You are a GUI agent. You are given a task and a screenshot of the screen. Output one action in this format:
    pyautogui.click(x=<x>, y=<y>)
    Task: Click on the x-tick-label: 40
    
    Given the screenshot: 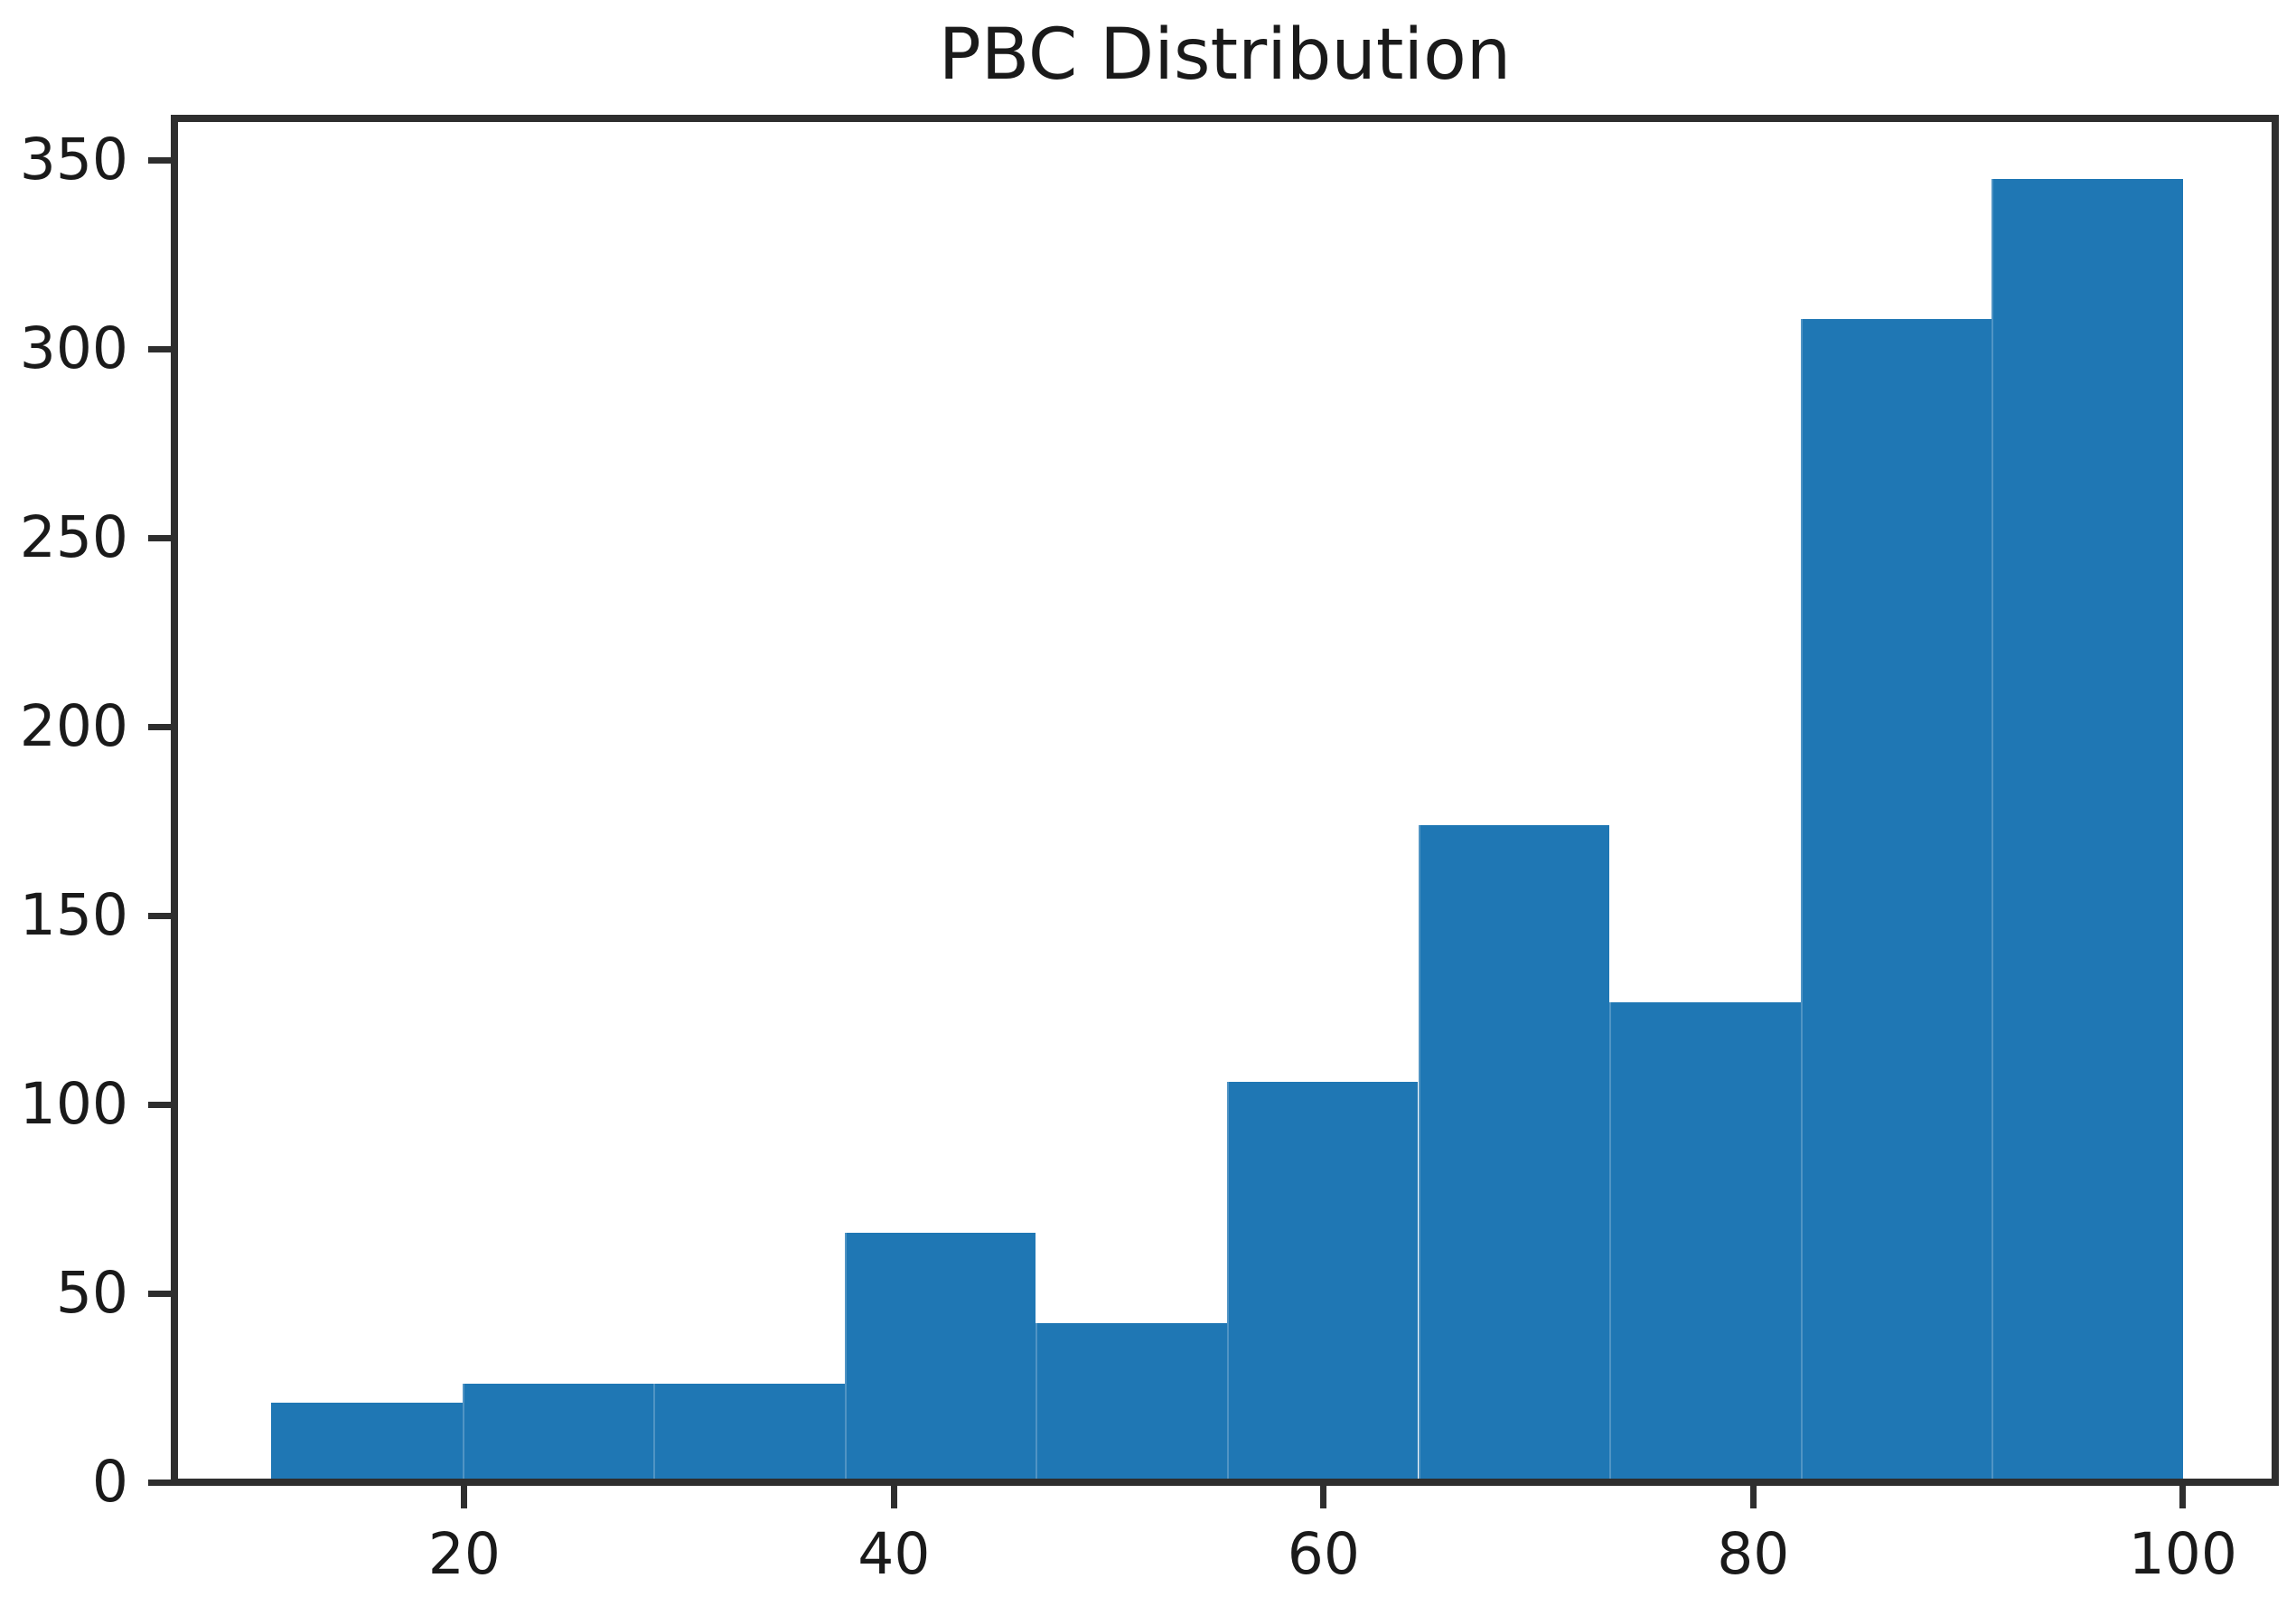 What is the action you would take?
    pyautogui.click(x=894, y=1554)
    